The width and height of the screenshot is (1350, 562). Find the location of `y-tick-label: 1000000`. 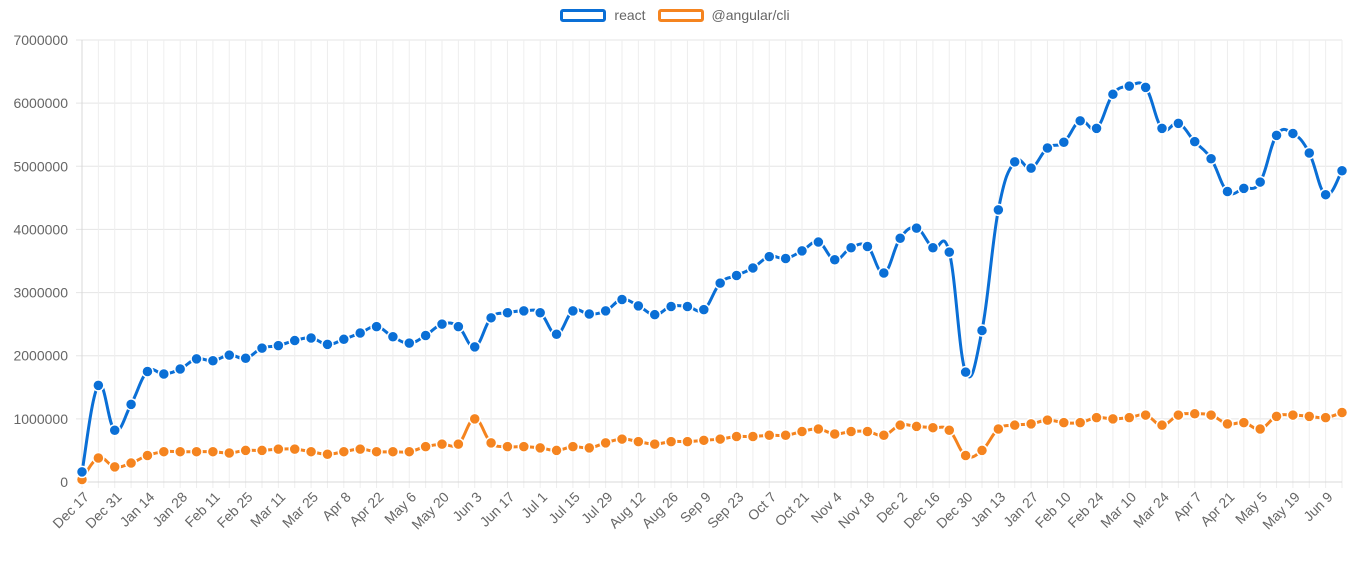

y-tick-label: 1000000 is located at coordinates (40, 419).